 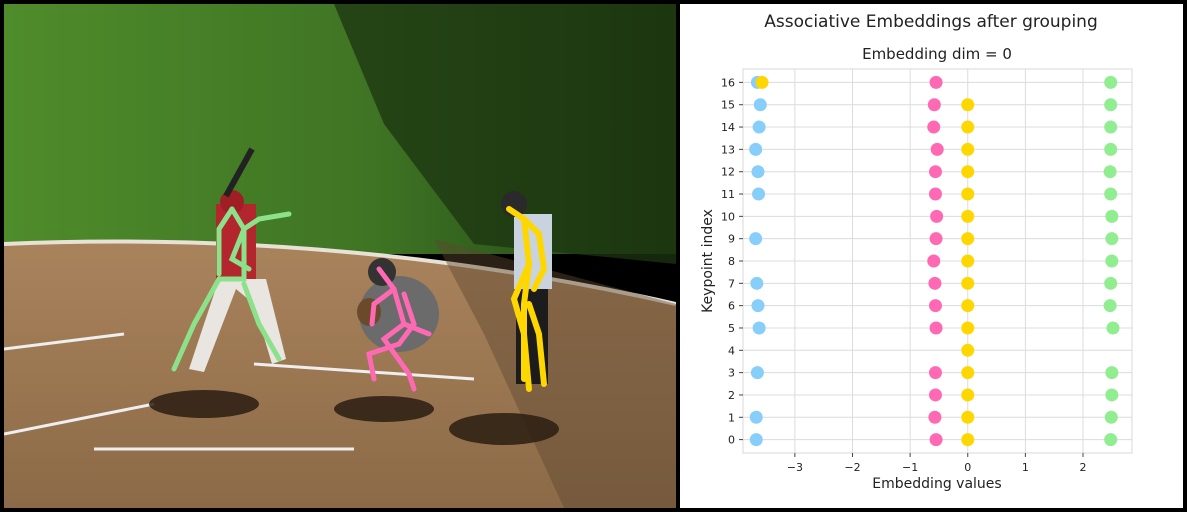 I want to click on y-tick-label: 3, so click(x=731, y=373).